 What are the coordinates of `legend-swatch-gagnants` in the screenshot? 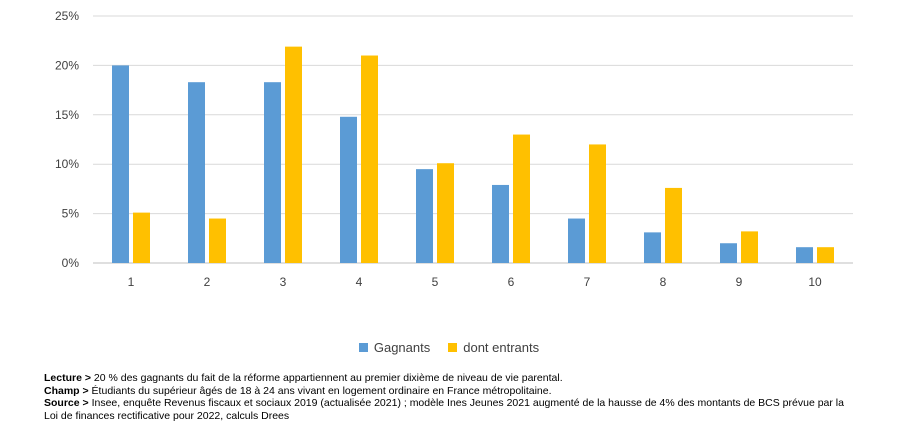 It's located at (363, 347).